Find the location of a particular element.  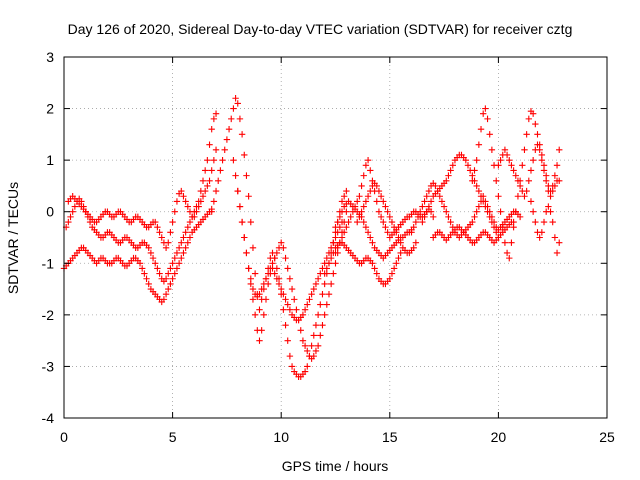

y-axis-label: SDTVAR / TECUs is located at coordinates (13, 238).